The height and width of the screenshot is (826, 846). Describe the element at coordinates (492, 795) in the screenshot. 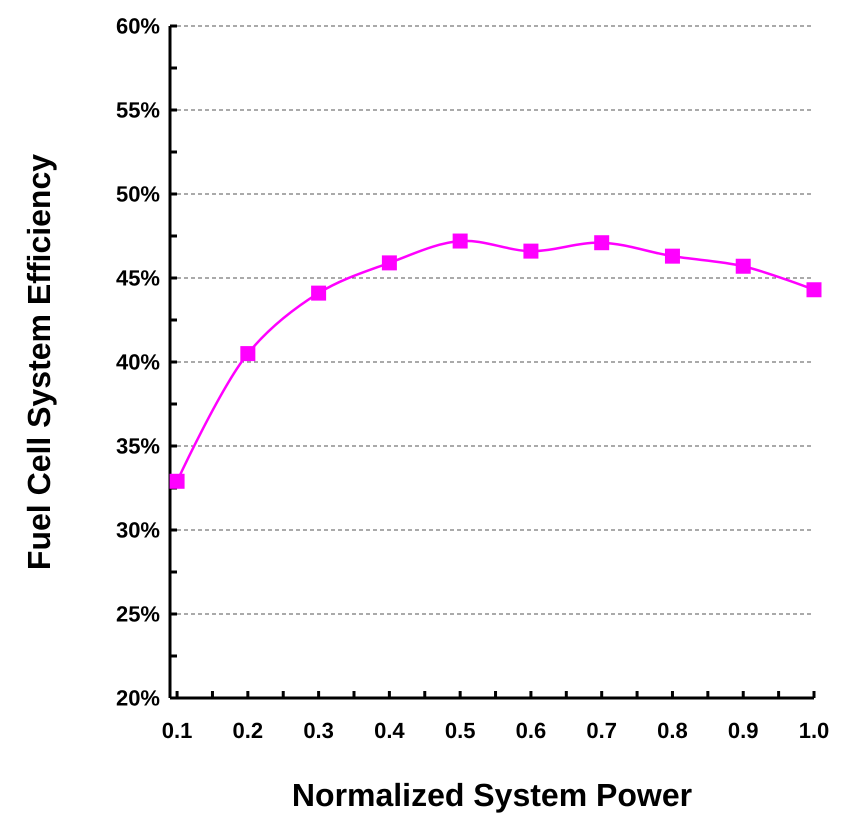

I see `x-axis-title: Normalized System Power` at that location.